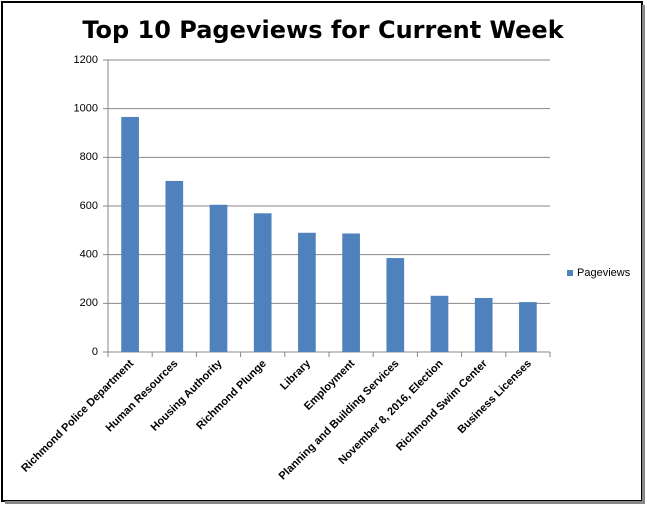  Describe the element at coordinates (86, 109) in the screenshot. I see `y-tick-label: 1000` at that location.